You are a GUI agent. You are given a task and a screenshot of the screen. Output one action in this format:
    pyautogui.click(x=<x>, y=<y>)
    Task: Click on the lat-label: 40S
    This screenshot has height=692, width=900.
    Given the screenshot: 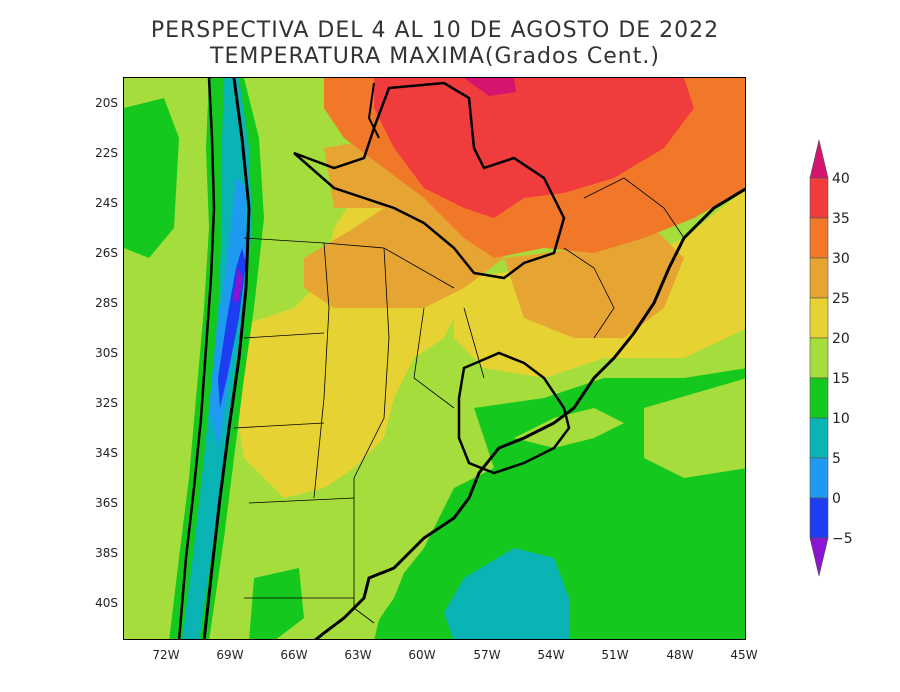 What is the action you would take?
    pyautogui.click(x=106, y=603)
    